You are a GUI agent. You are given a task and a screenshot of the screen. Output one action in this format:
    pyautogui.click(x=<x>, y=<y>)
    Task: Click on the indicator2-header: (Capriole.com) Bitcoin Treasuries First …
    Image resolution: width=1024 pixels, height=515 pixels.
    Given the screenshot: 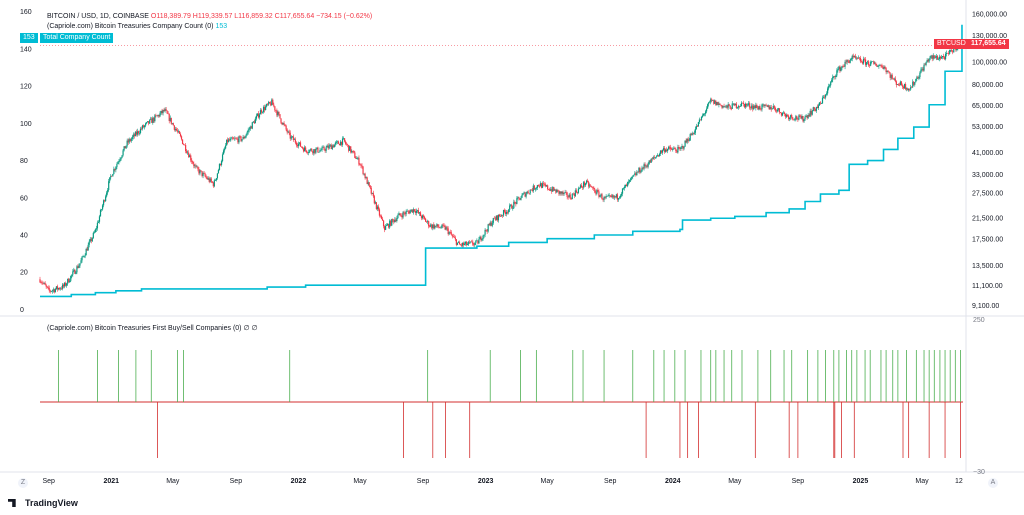 What is the action you would take?
    pyautogui.click(x=152, y=328)
    